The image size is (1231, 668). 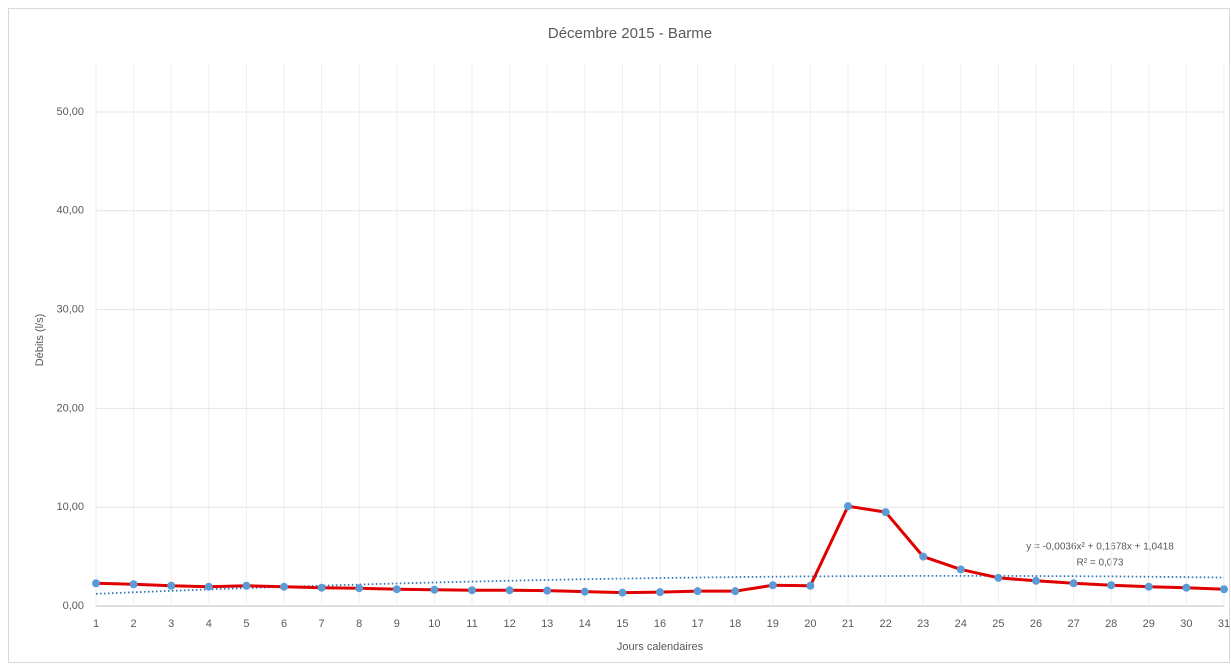 I want to click on x-tick-label: 28, so click(x=1111, y=624).